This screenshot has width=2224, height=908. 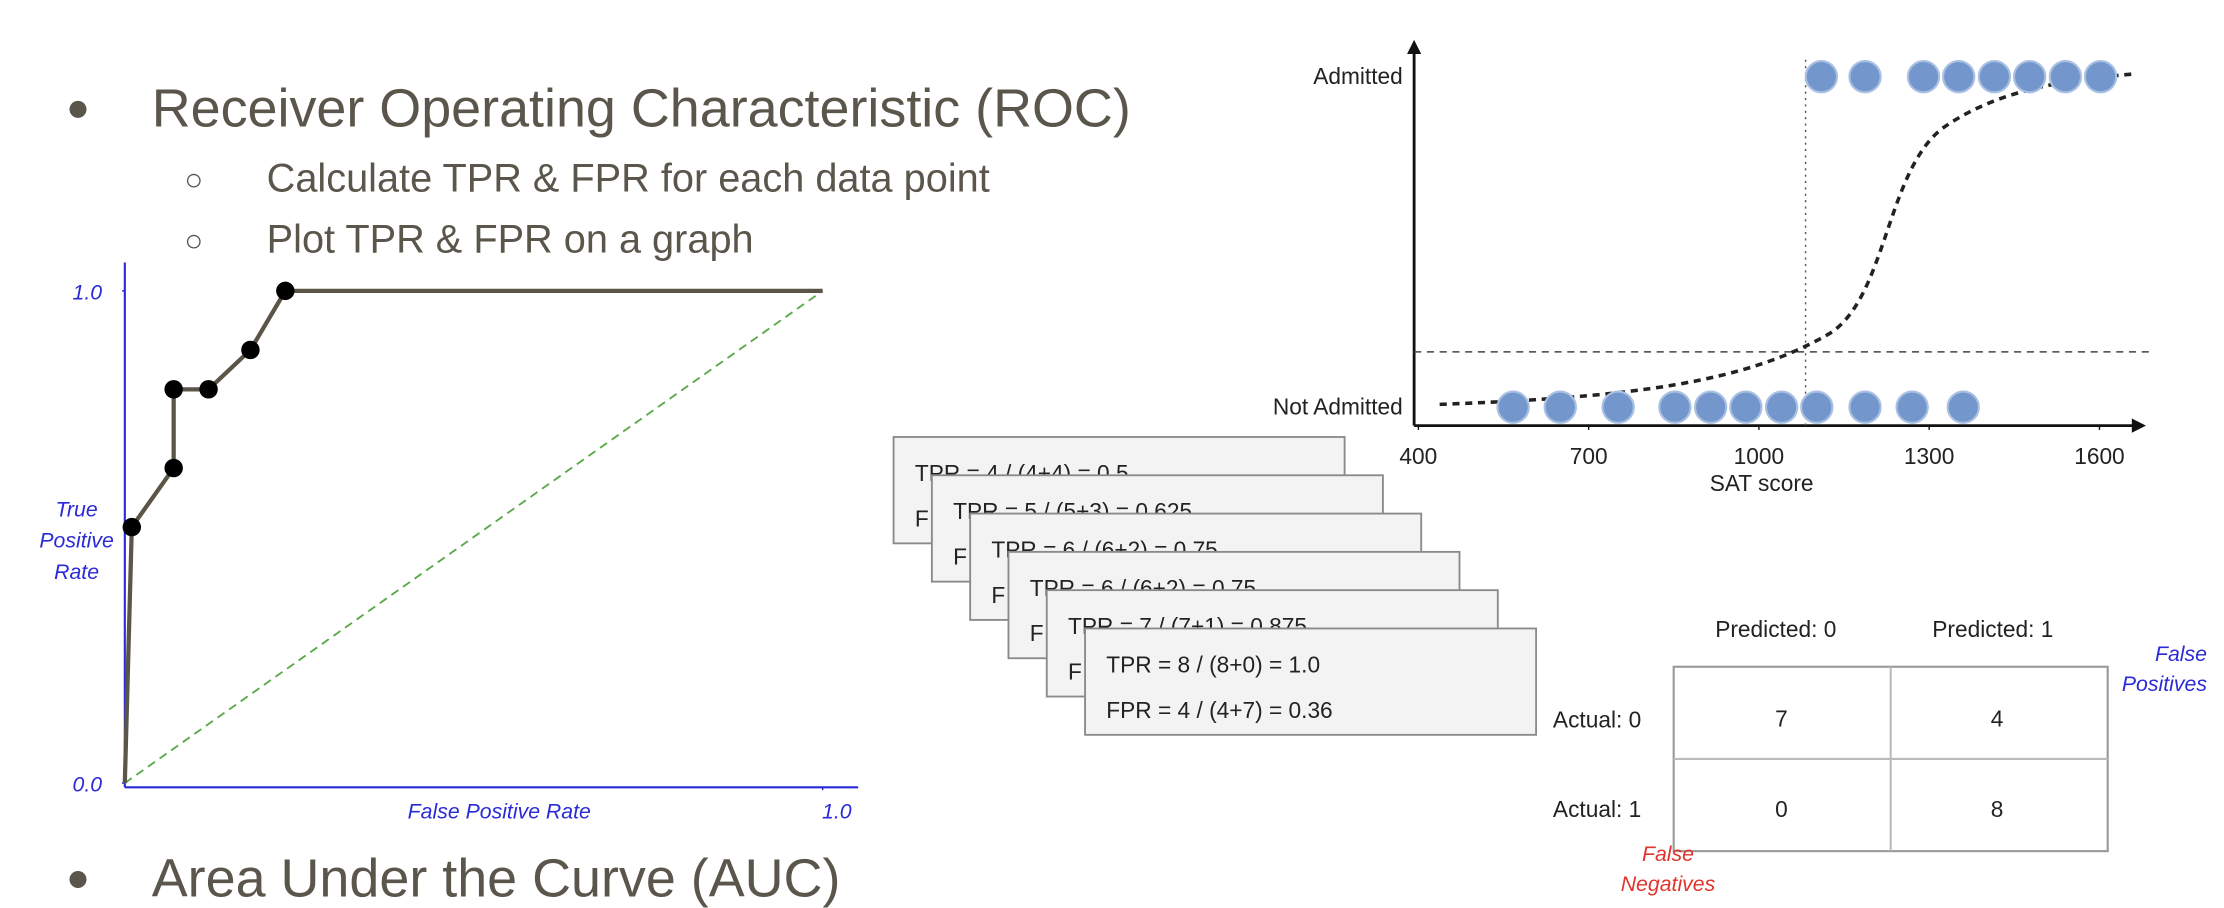 What do you see at coordinates (1668, 854) in the screenshot?
I see `false-negatives-note: False` at bounding box center [1668, 854].